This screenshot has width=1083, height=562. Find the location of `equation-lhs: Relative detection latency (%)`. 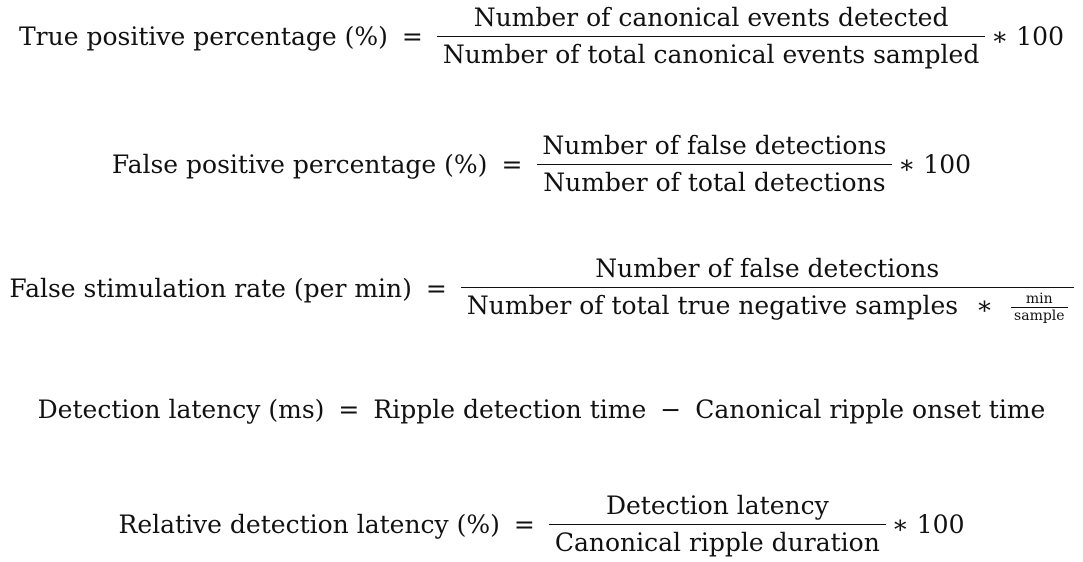

equation-lhs: Relative detection latency (%) is located at coordinates (309, 524).